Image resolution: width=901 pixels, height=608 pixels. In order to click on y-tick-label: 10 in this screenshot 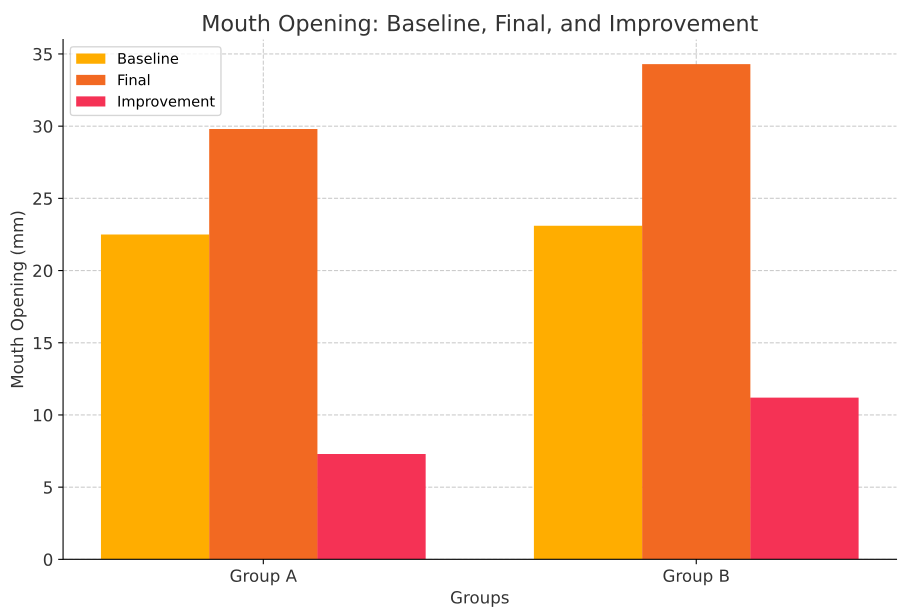, I will do `click(43, 415)`.